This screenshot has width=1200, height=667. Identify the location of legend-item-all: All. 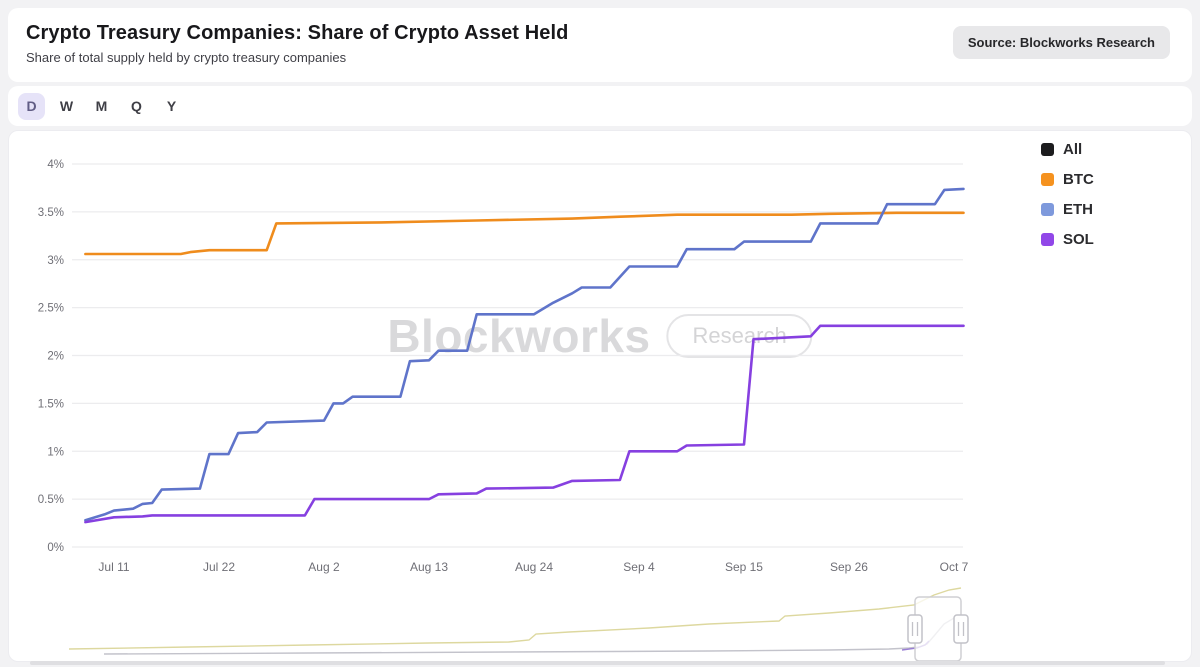
(1067, 149).